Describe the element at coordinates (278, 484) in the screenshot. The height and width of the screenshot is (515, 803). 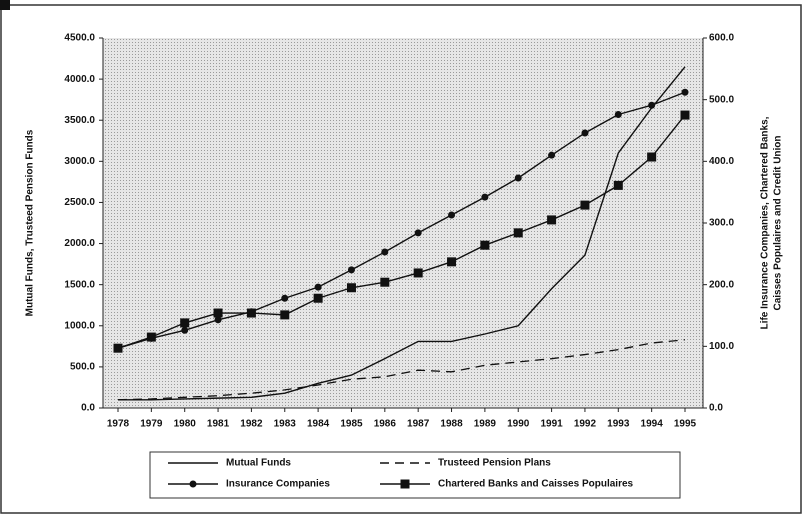
I see `legend-label: Insurance Companies` at that location.